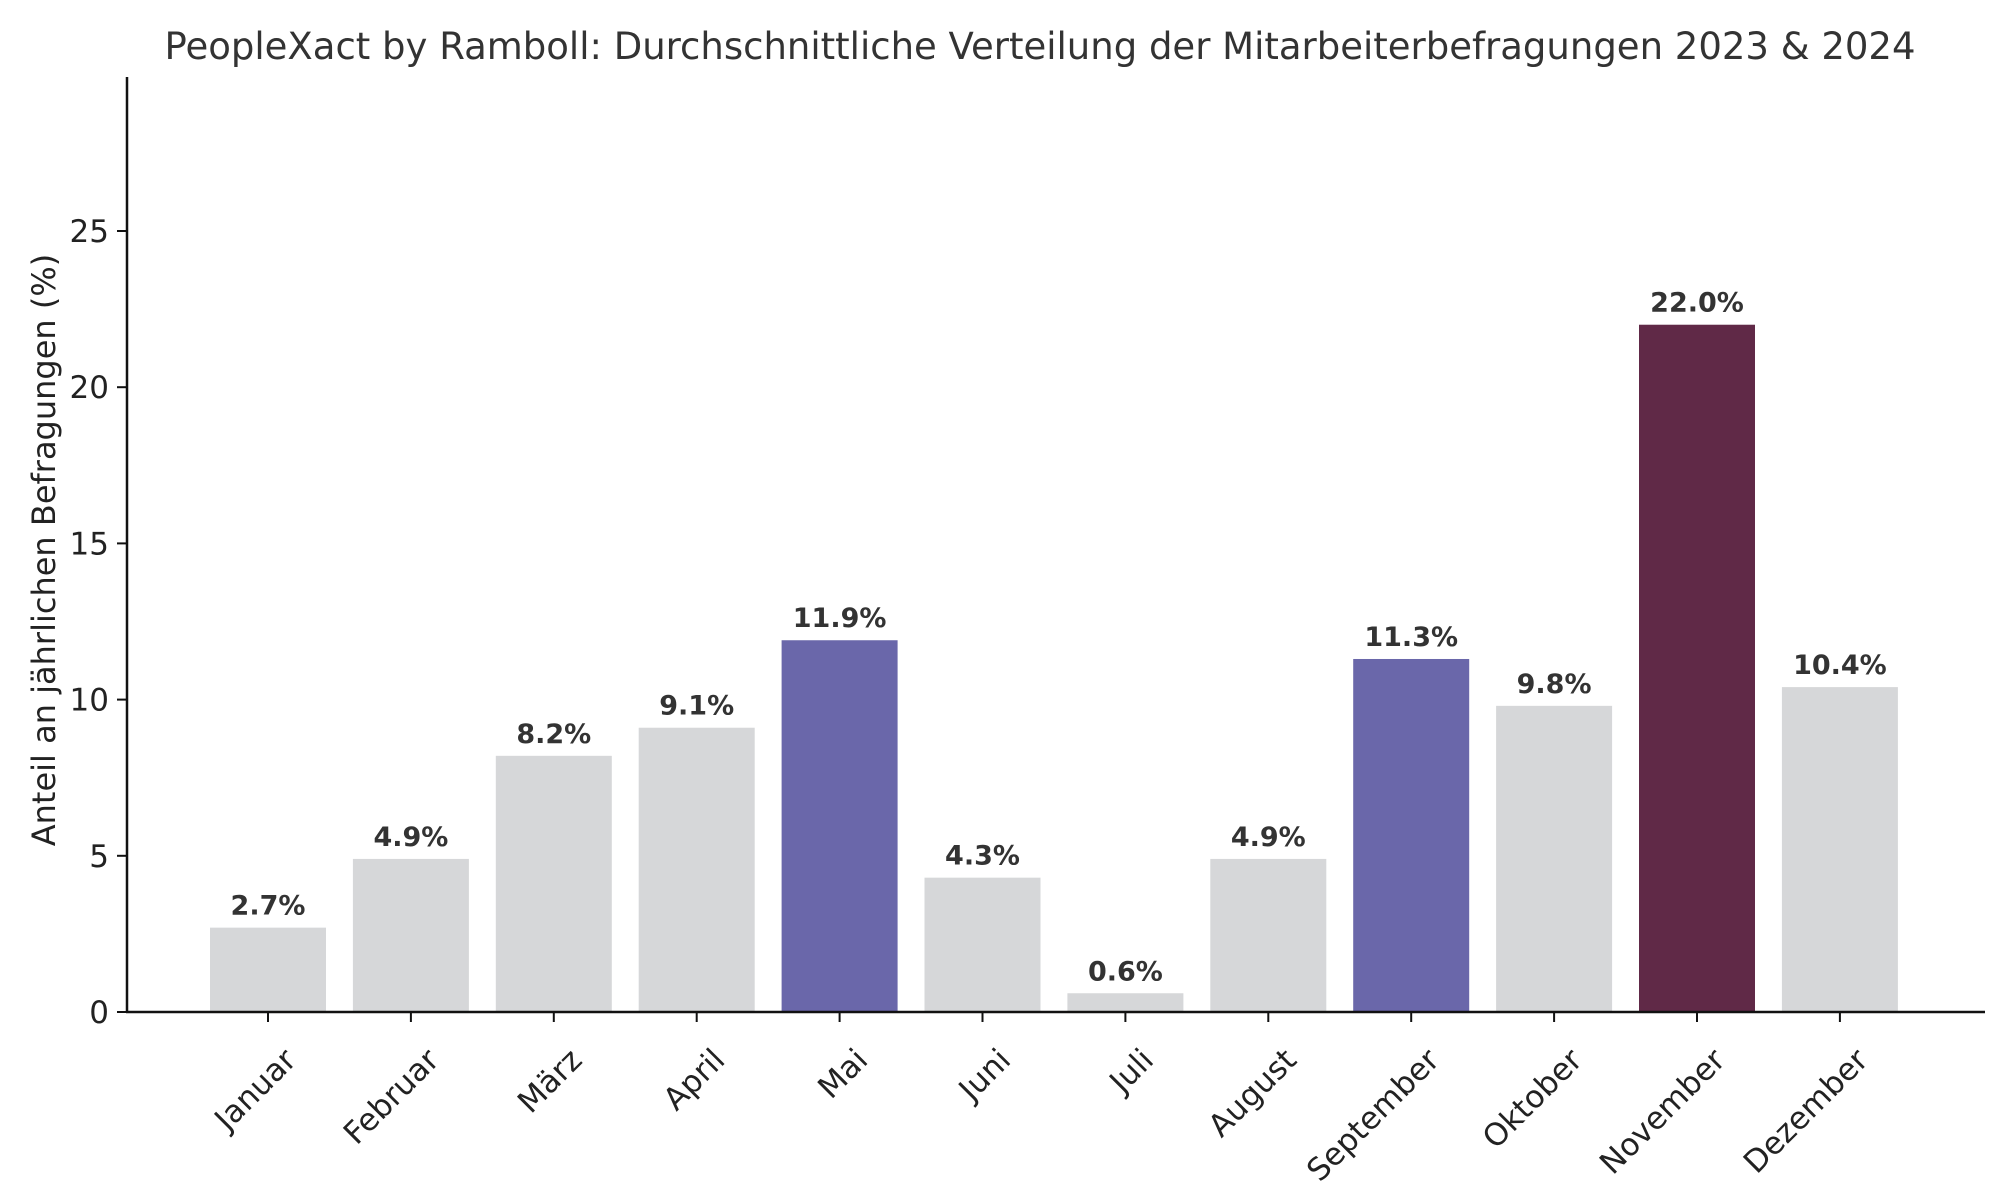 The image size is (2000, 1200). What do you see at coordinates (843, 1074) in the screenshot?
I see `x-tick-label: Mai` at bounding box center [843, 1074].